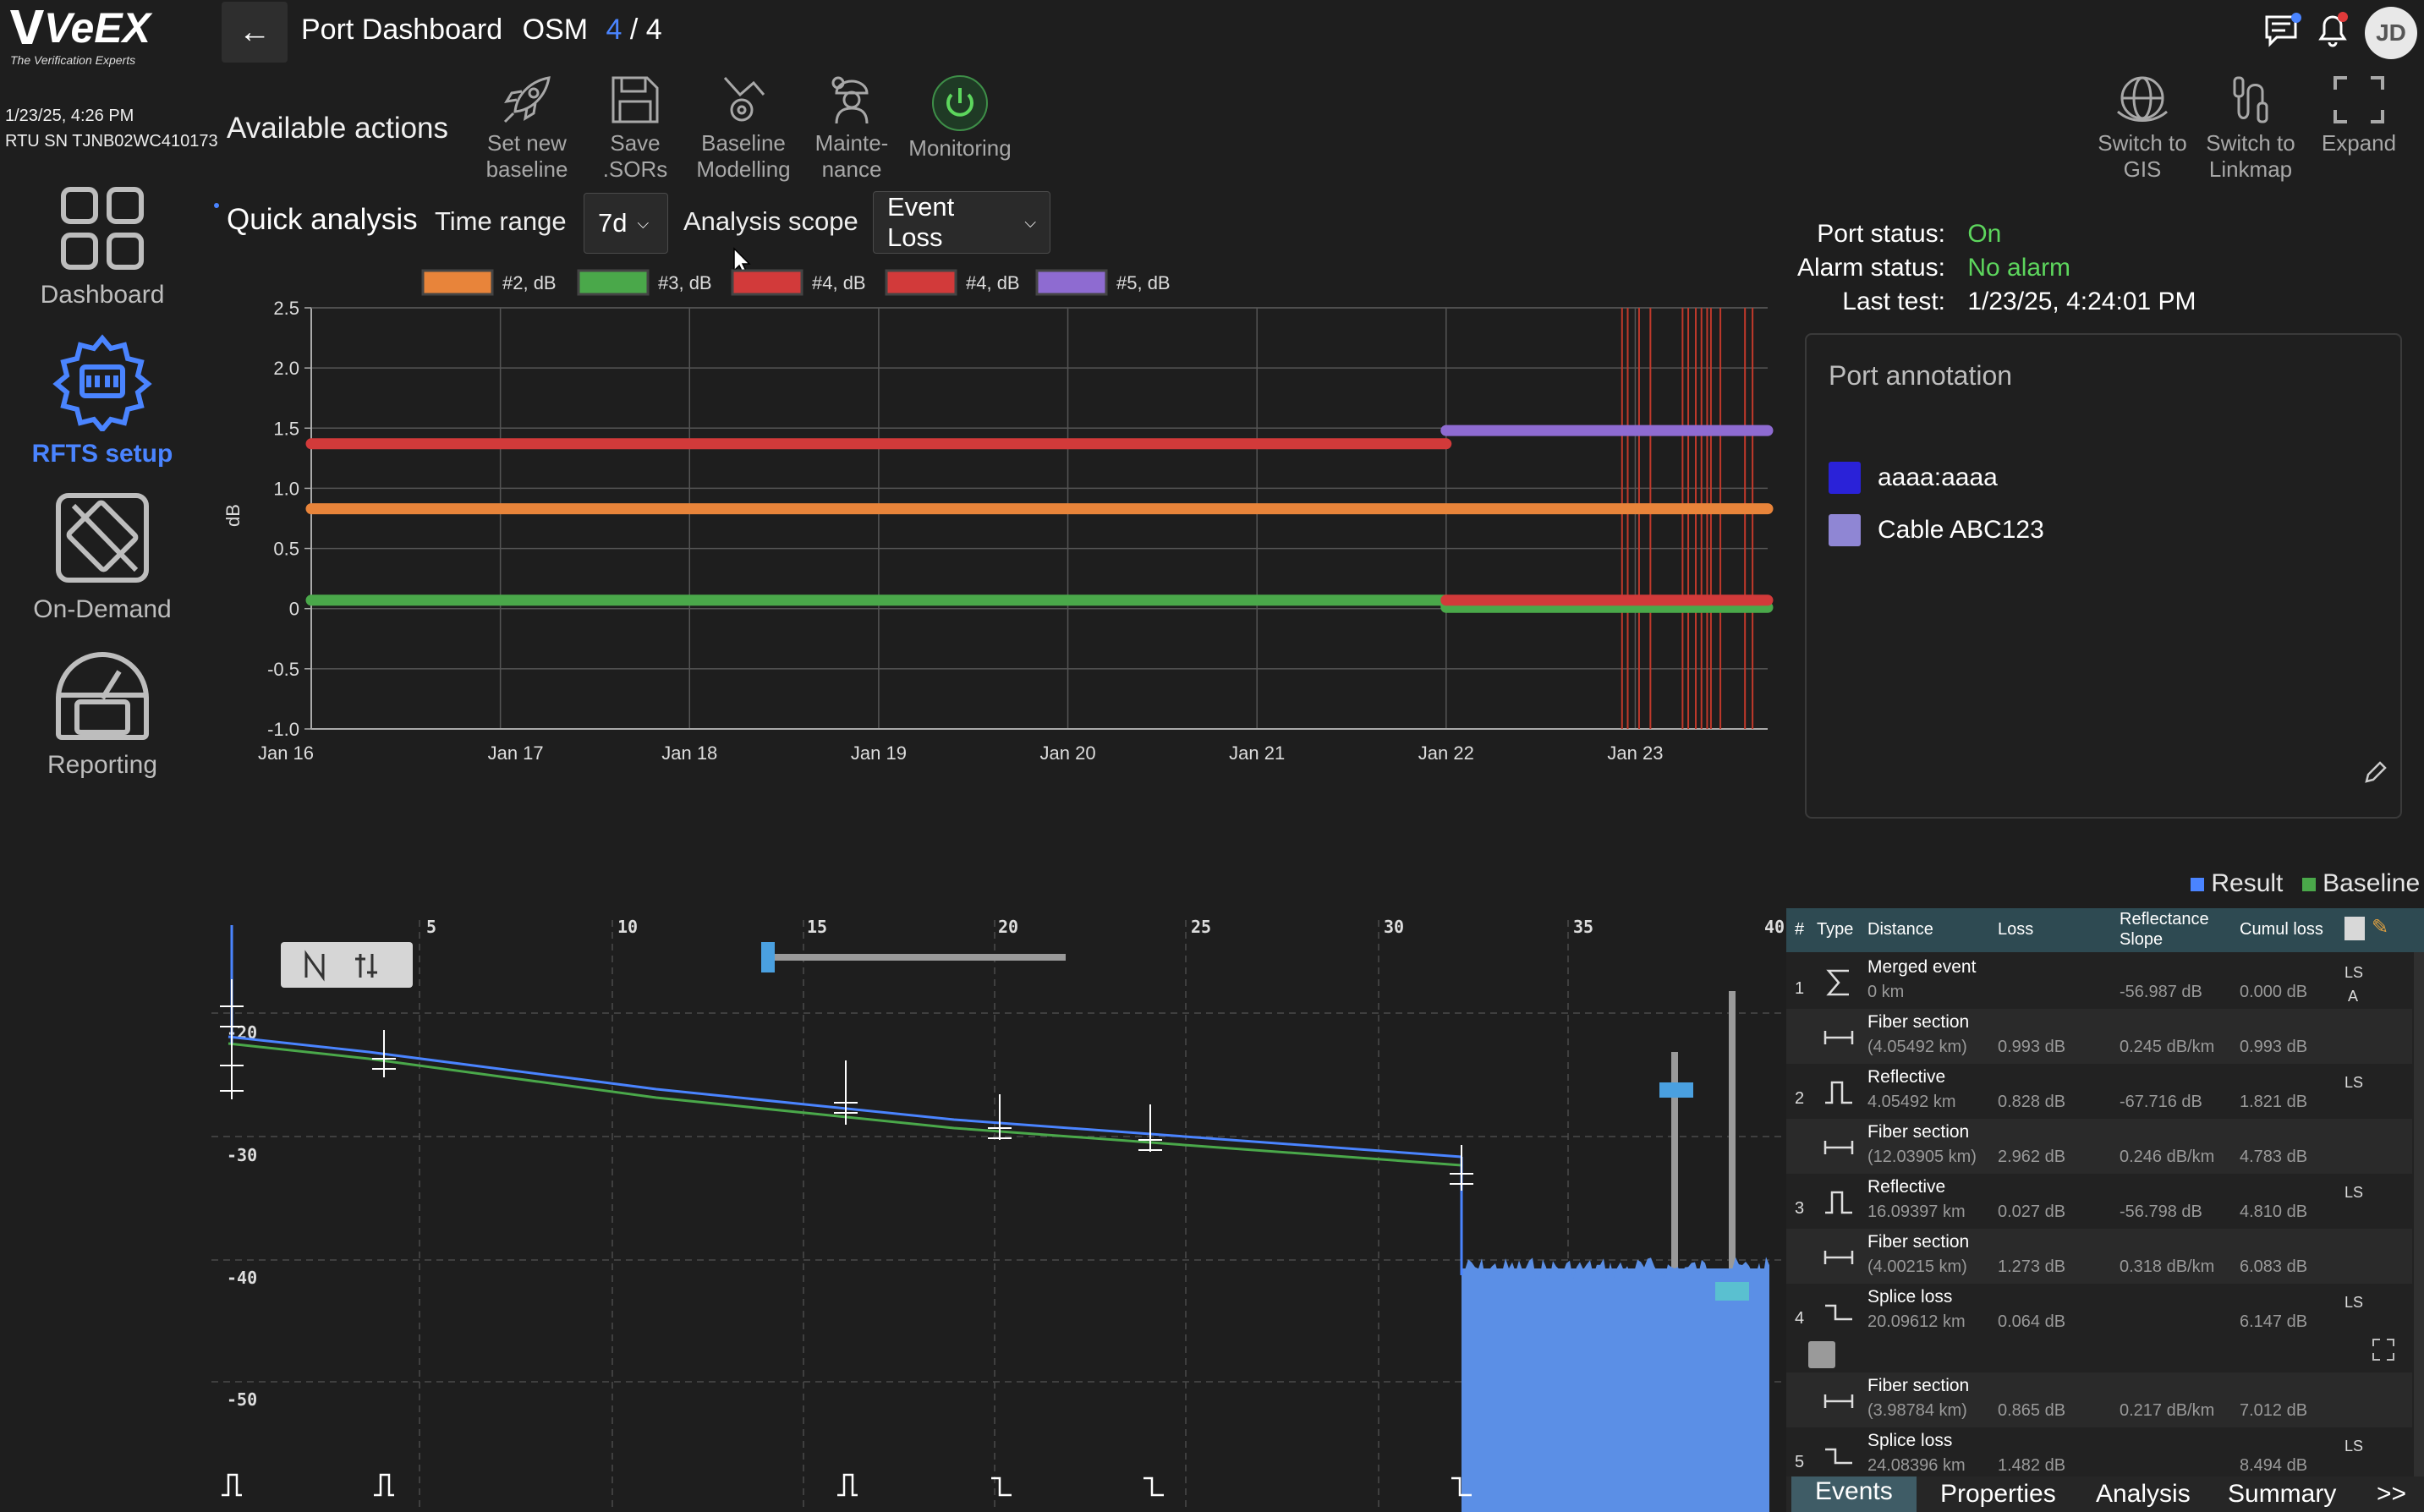 The image size is (2424, 1512). I want to click on annotation-item: aaaa:aaaa, so click(1914, 478).